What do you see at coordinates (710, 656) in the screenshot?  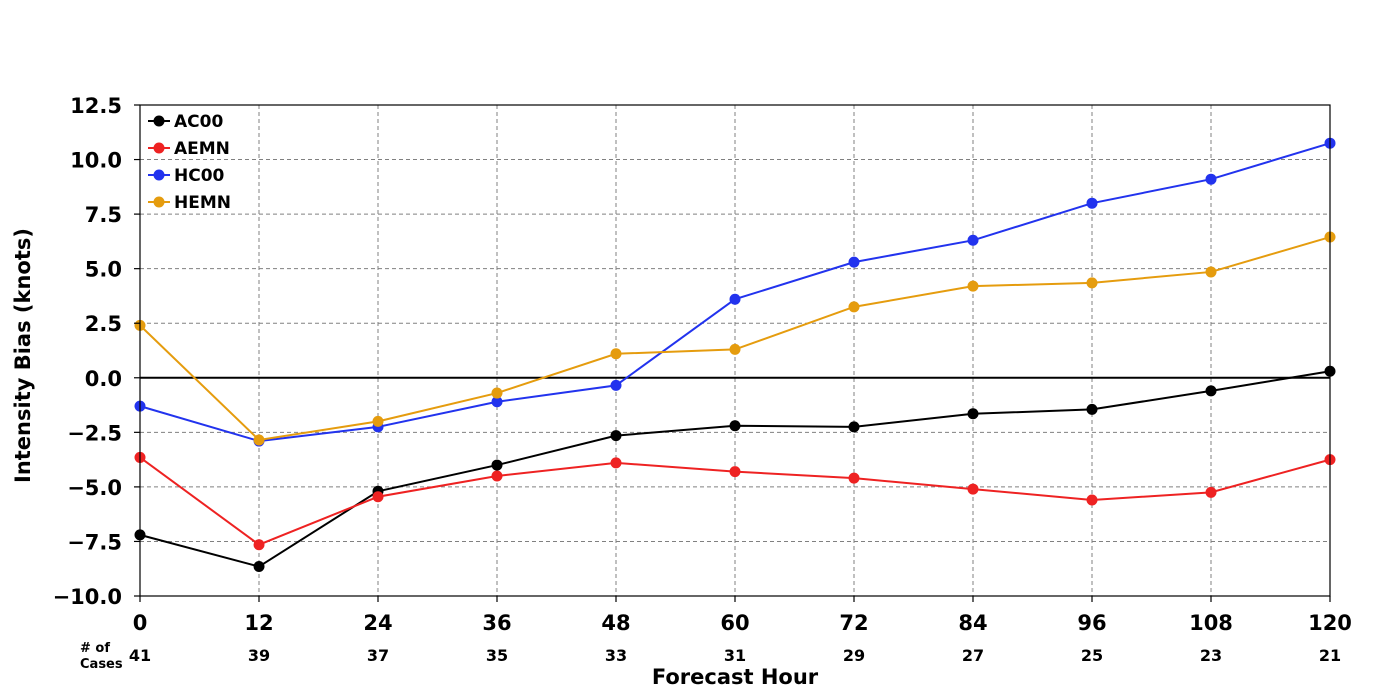 I see `cases-row: # of Cases 41 39 37 35 33 31 29 27 25 23 21` at bounding box center [710, 656].